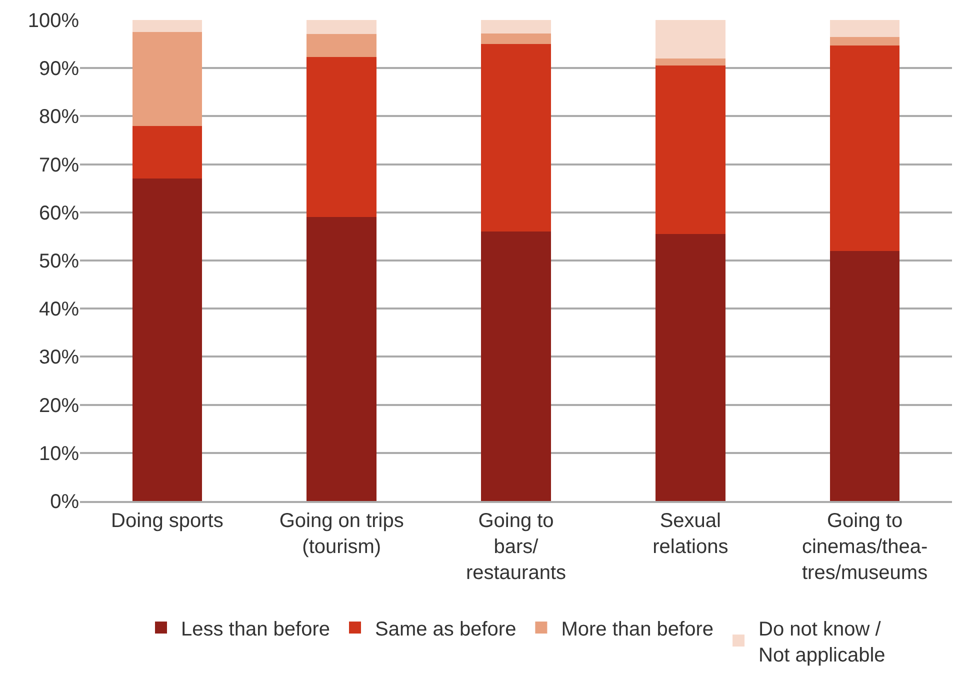 This screenshot has height=682, width=962. I want to click on y-tick-label: 60%, so click(59, 213).